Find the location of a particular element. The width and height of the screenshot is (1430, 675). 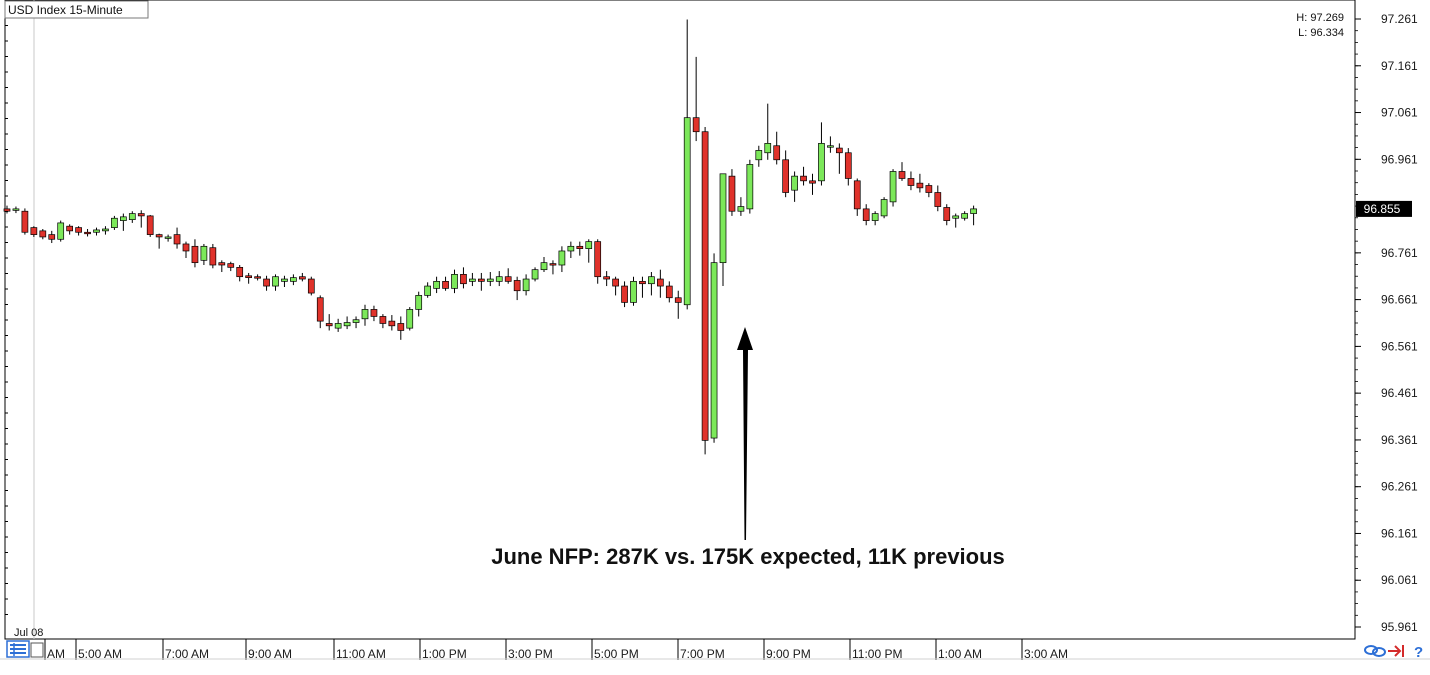

x-tick-label: 5:00 PM is located at coordinates (616, 654).